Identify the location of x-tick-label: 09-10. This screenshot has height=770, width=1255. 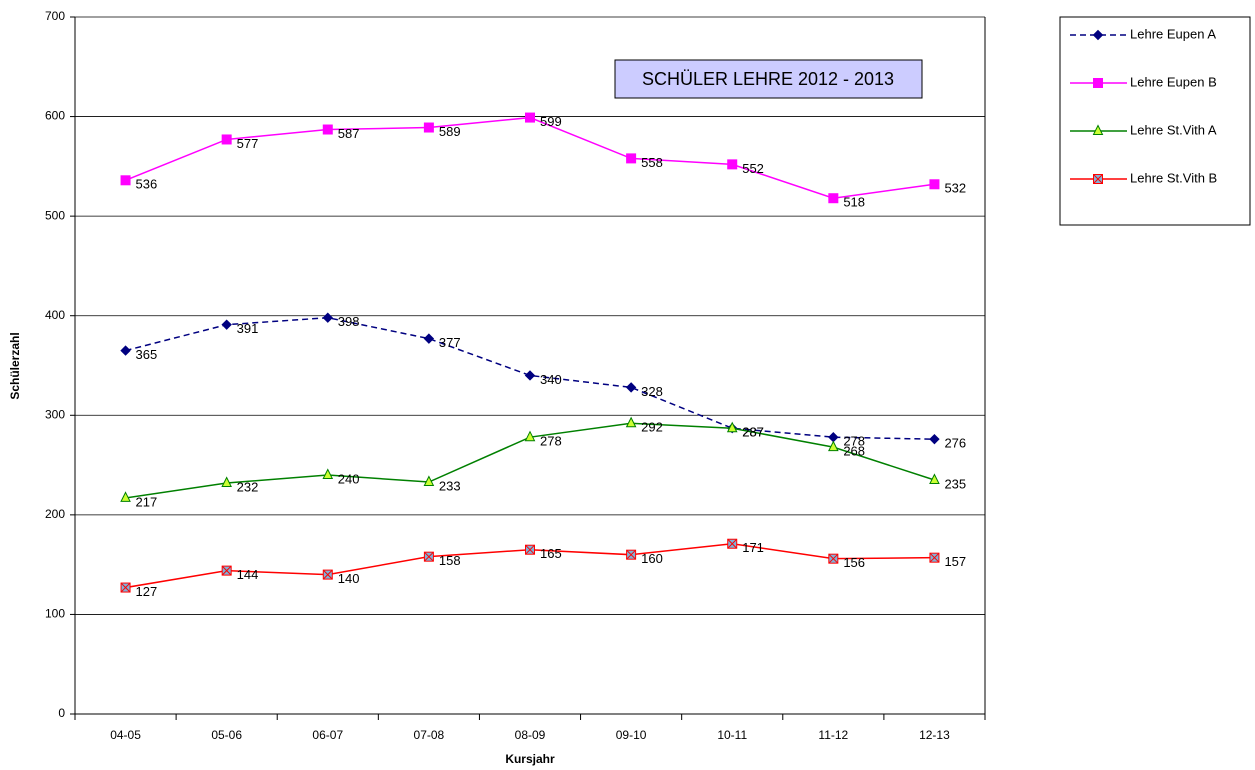
(631, 735).